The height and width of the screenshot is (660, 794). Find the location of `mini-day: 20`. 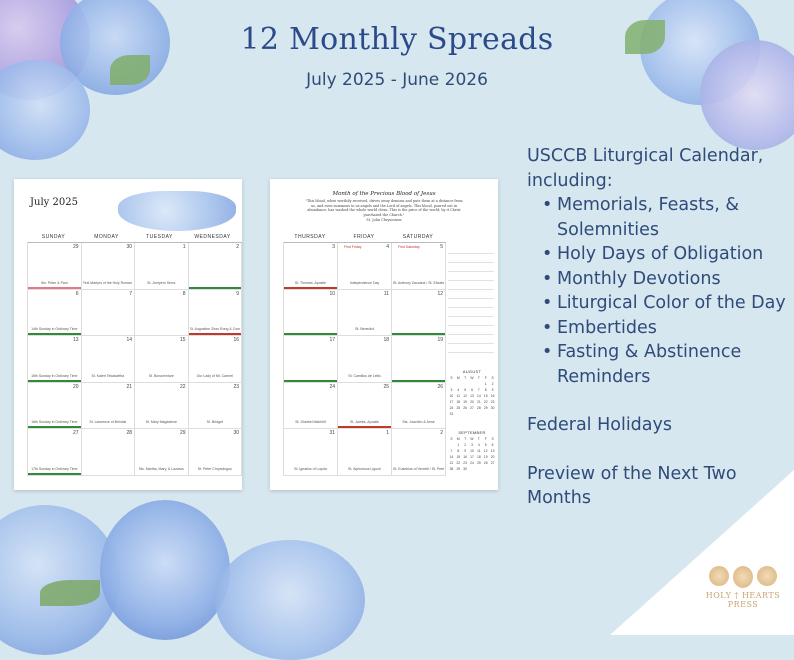

mini-day: 20 is located at coordinates (492, 457).